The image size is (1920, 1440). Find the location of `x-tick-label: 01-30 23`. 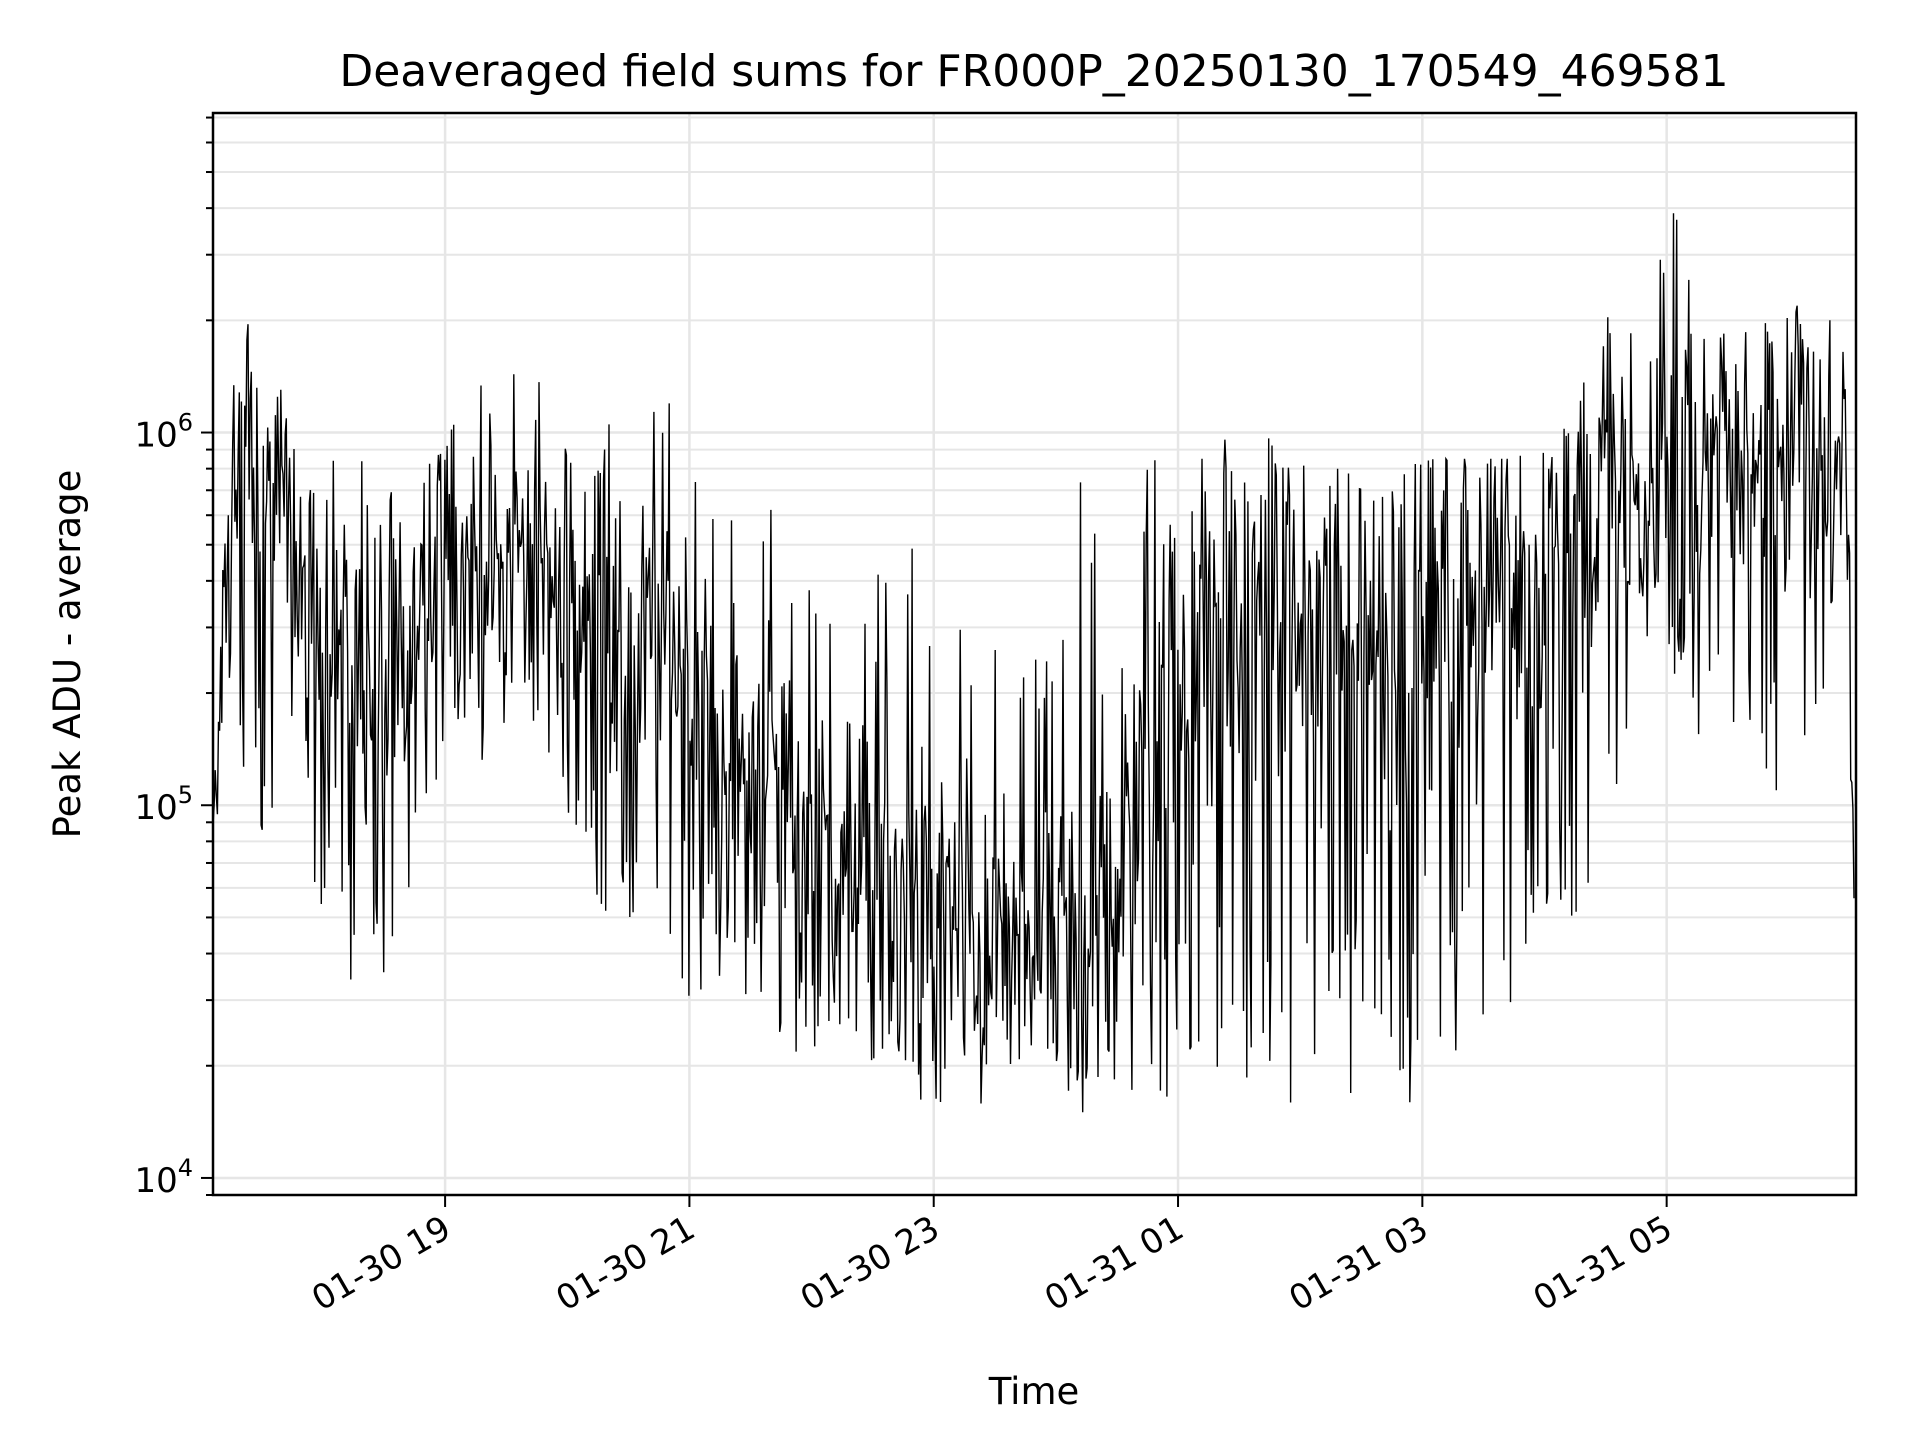

x-tick-label: 01-30 23 is located at coordinates (870, 1263).